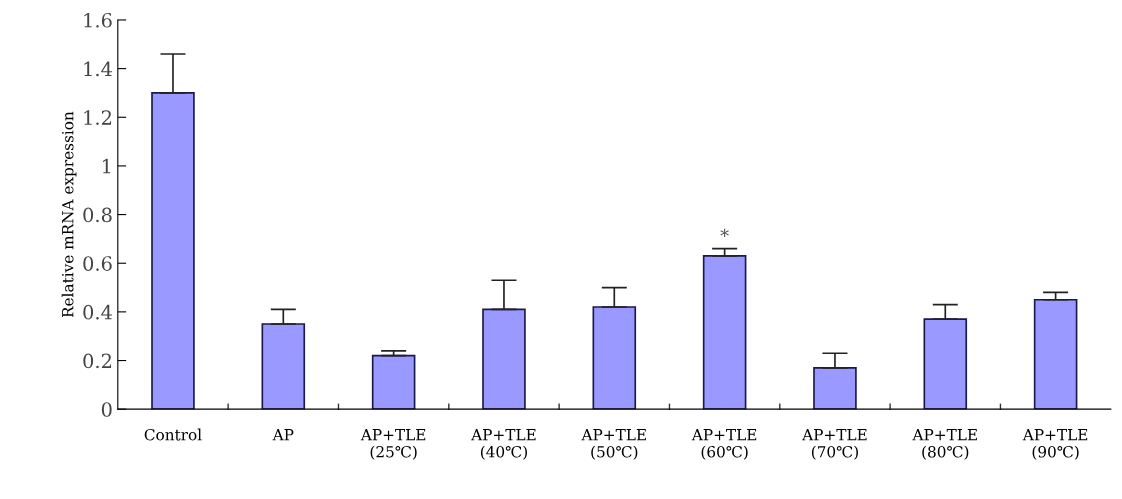 Image resolution: width=1122 pixels, height=499 pixels. Describe the element at coordinates (98, 20) in the screenshot. I see `y-tick-label: 1.6` at that location.